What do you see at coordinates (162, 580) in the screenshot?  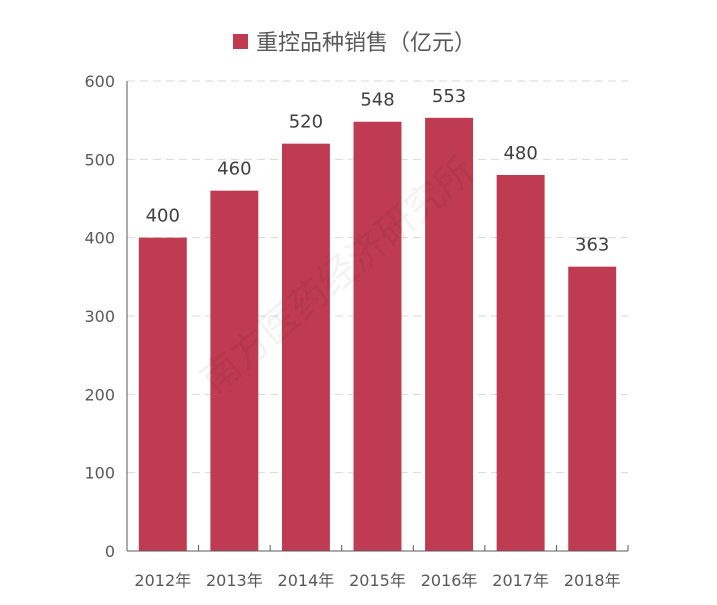 I see `x-tick-label: 2012年` at bounding box center [162, 580].